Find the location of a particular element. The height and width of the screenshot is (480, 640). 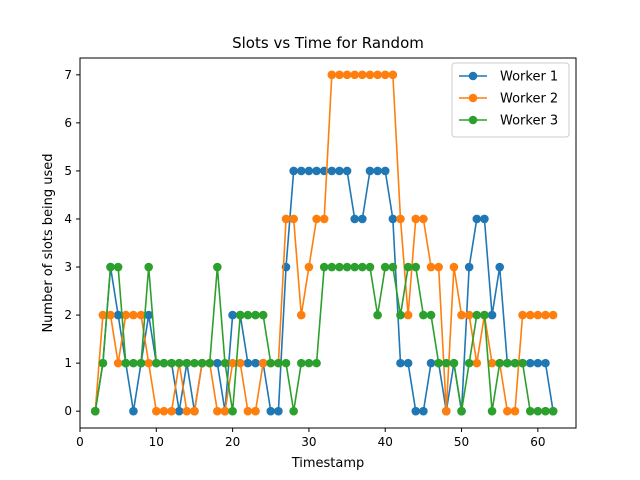

x-tick-label: 0 is located at coordinates (80, 442).